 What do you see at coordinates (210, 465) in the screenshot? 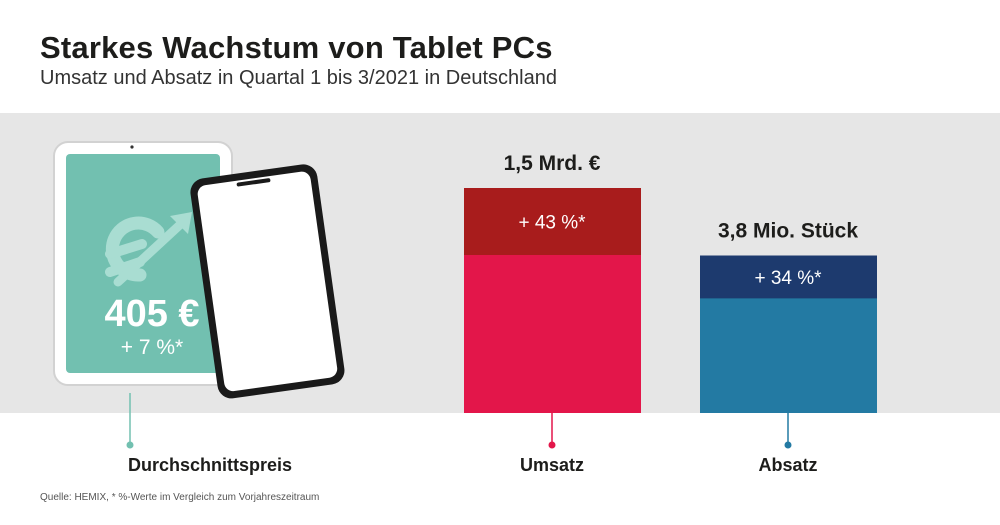
I see `tablet-category-label: Durchschnittspreis` at bounding box center [210, 465].